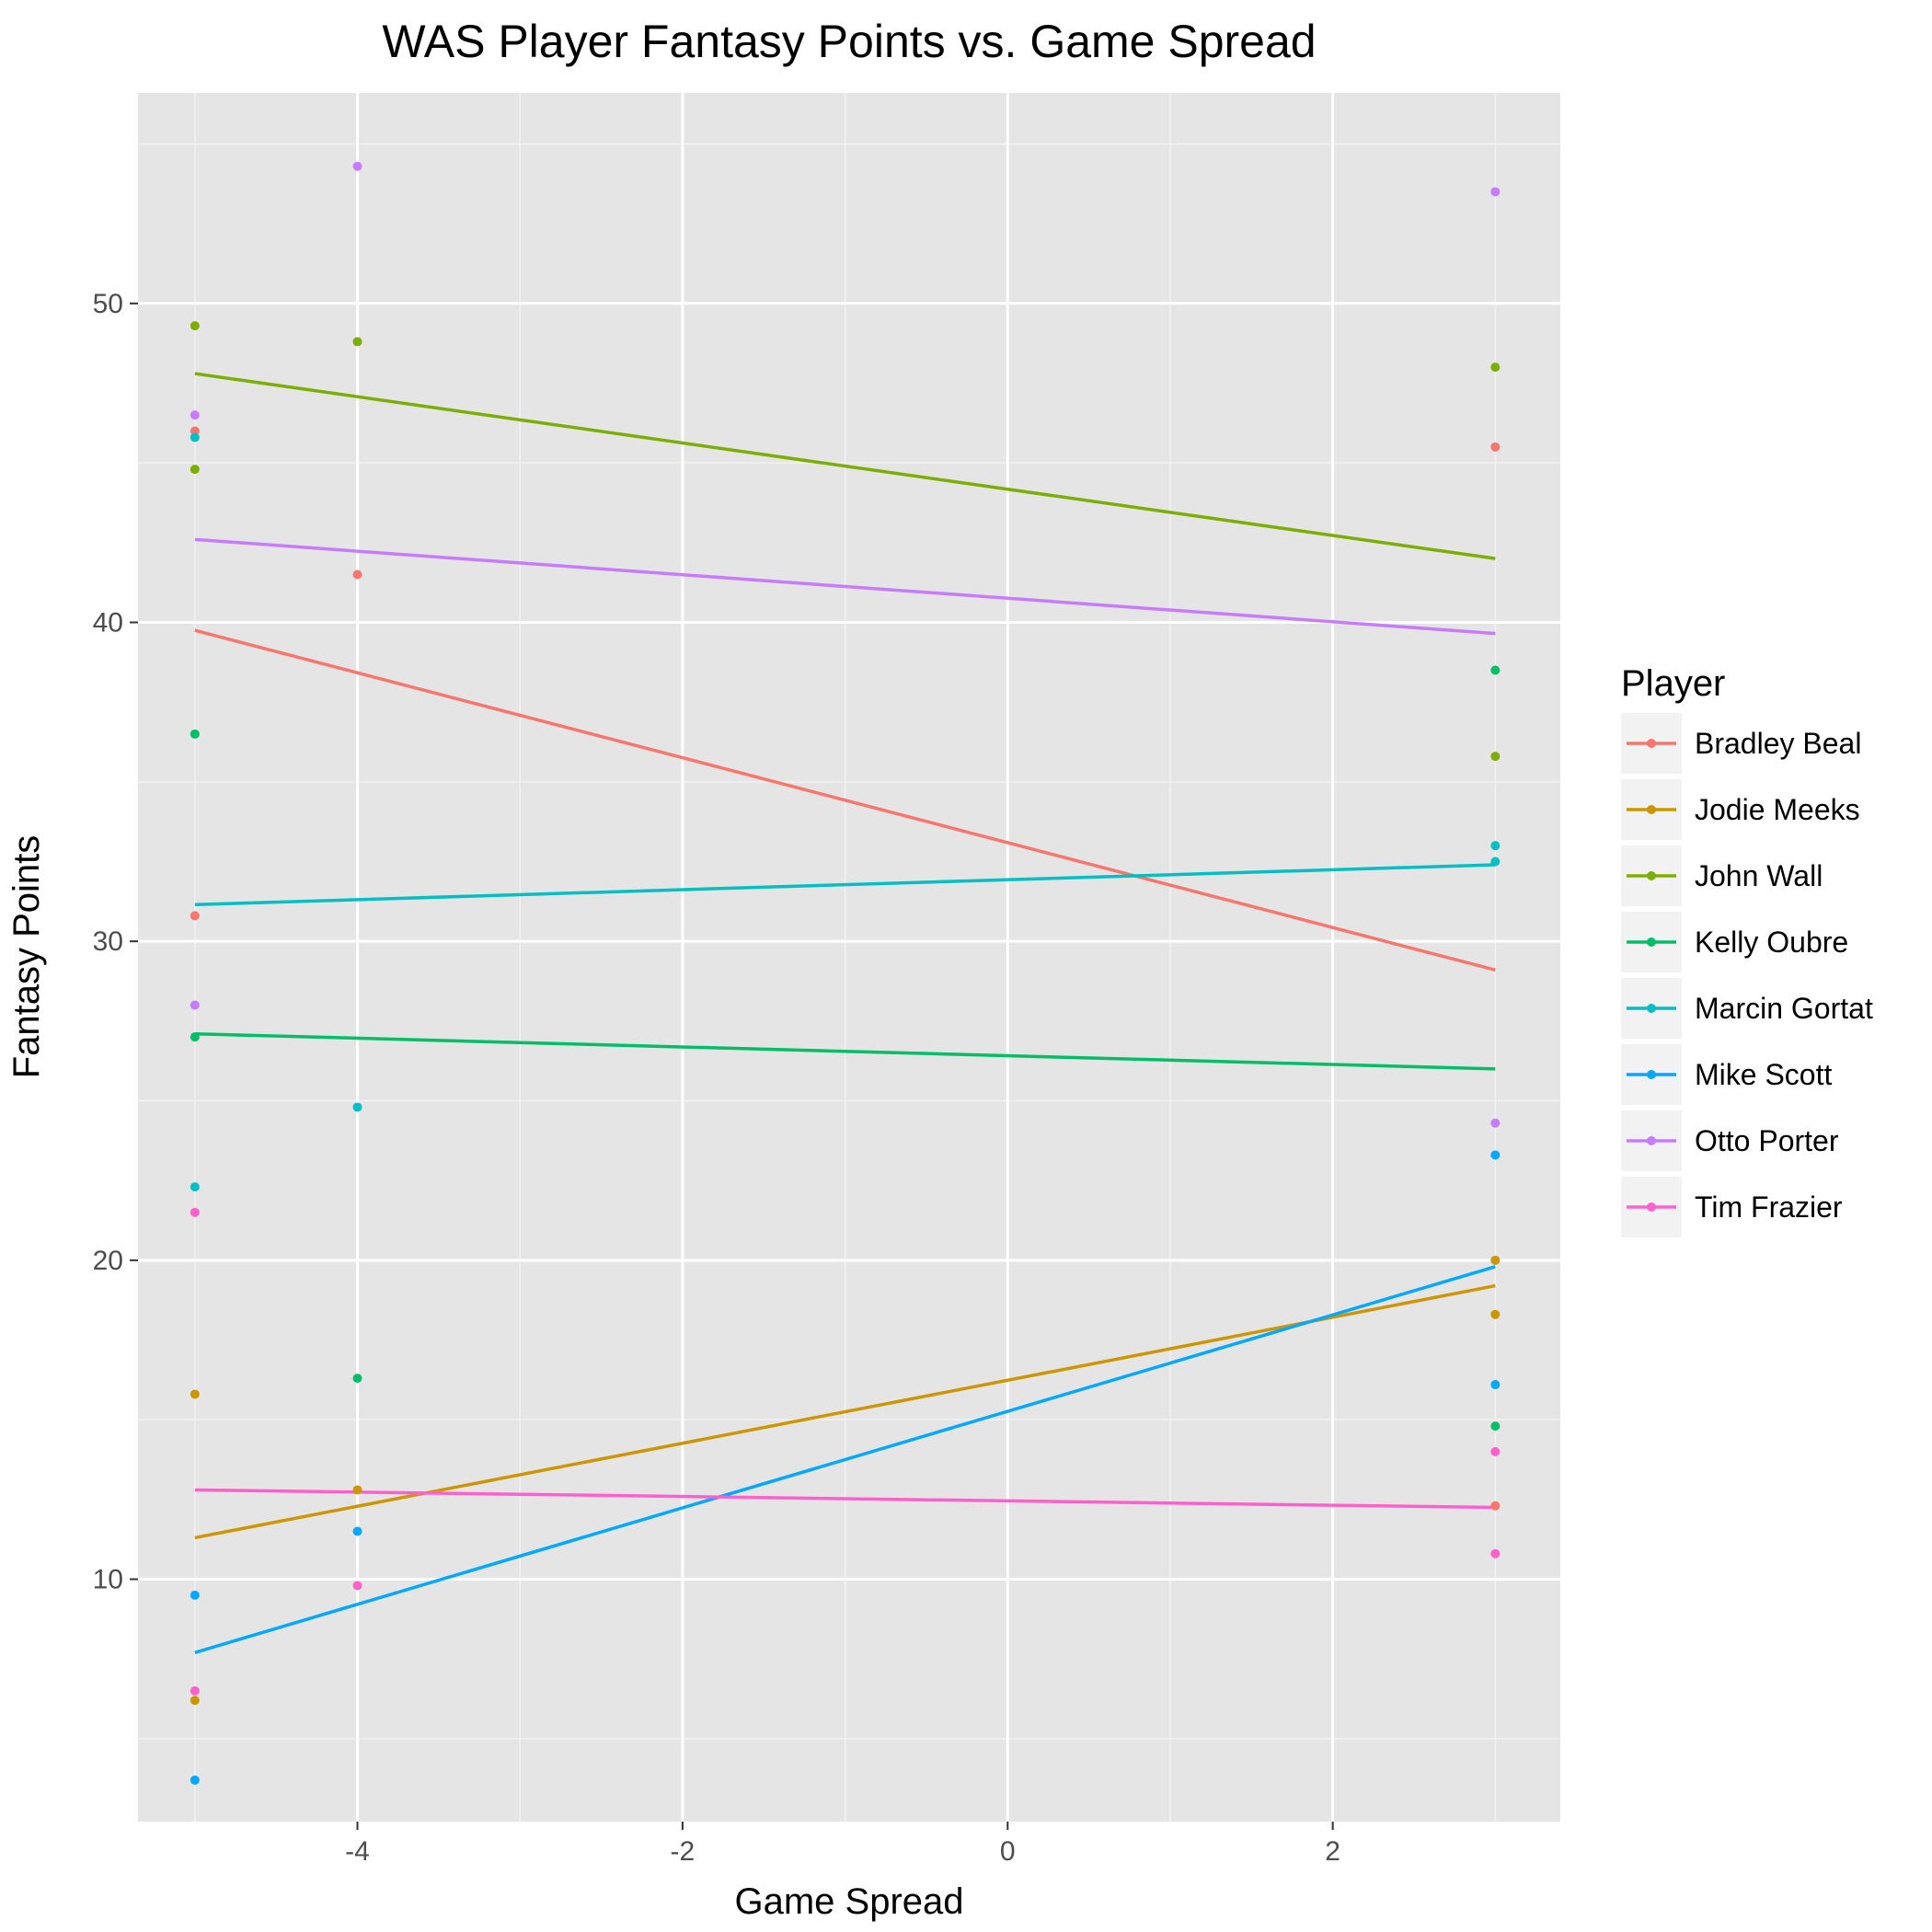 This screenshot has height=1932, width=1932. I want to click on y-tick-label: 50, so click(108, 304).